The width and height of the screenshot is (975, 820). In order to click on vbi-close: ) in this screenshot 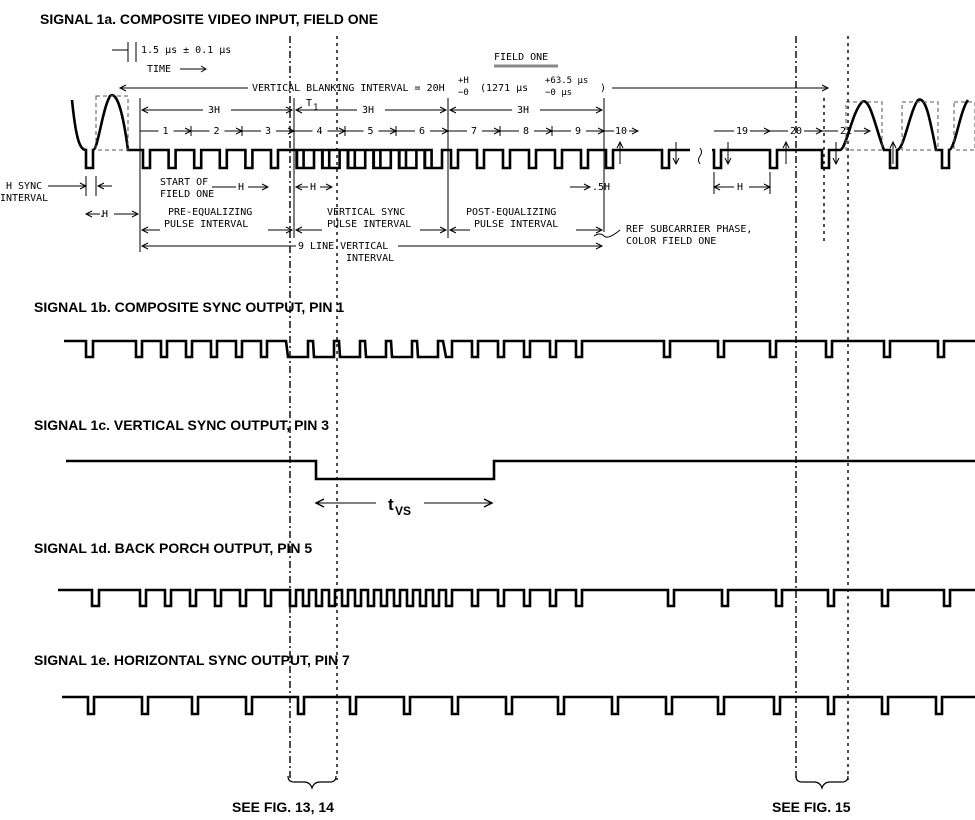, I will do `click(603, 88)`.